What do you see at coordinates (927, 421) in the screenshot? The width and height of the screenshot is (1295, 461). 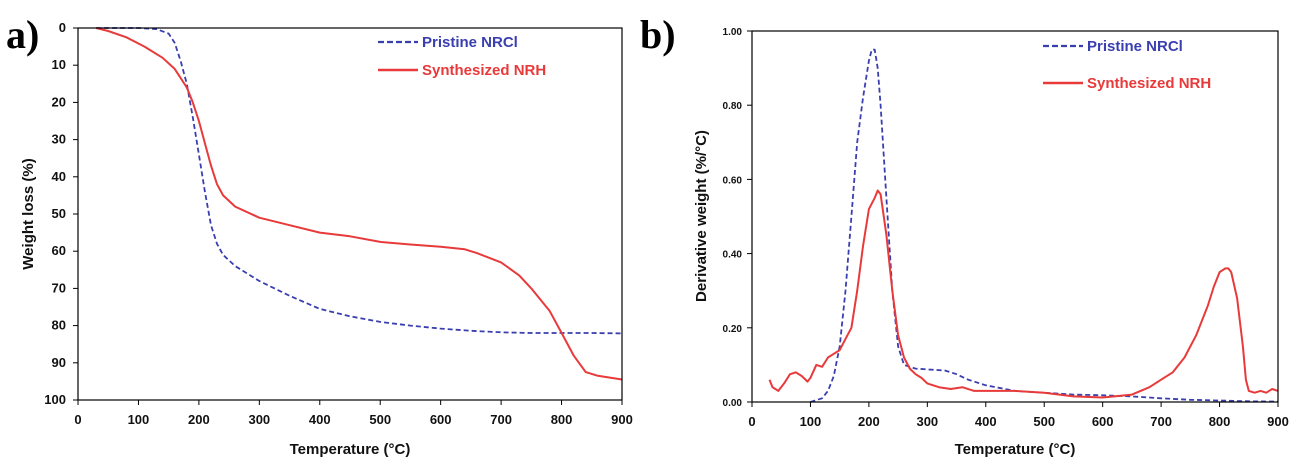 I see `panel-b-x-tick-label: 300` at bounding box center [927, 421].